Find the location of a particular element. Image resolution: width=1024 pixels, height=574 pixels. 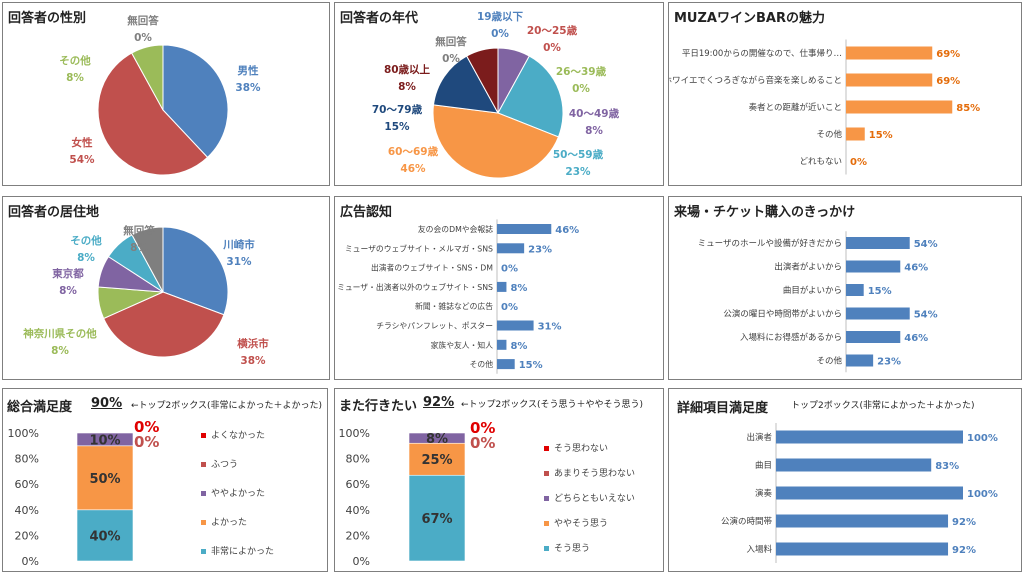

category-label: 家族や友人・知人 is located at coordinates (462, 345).